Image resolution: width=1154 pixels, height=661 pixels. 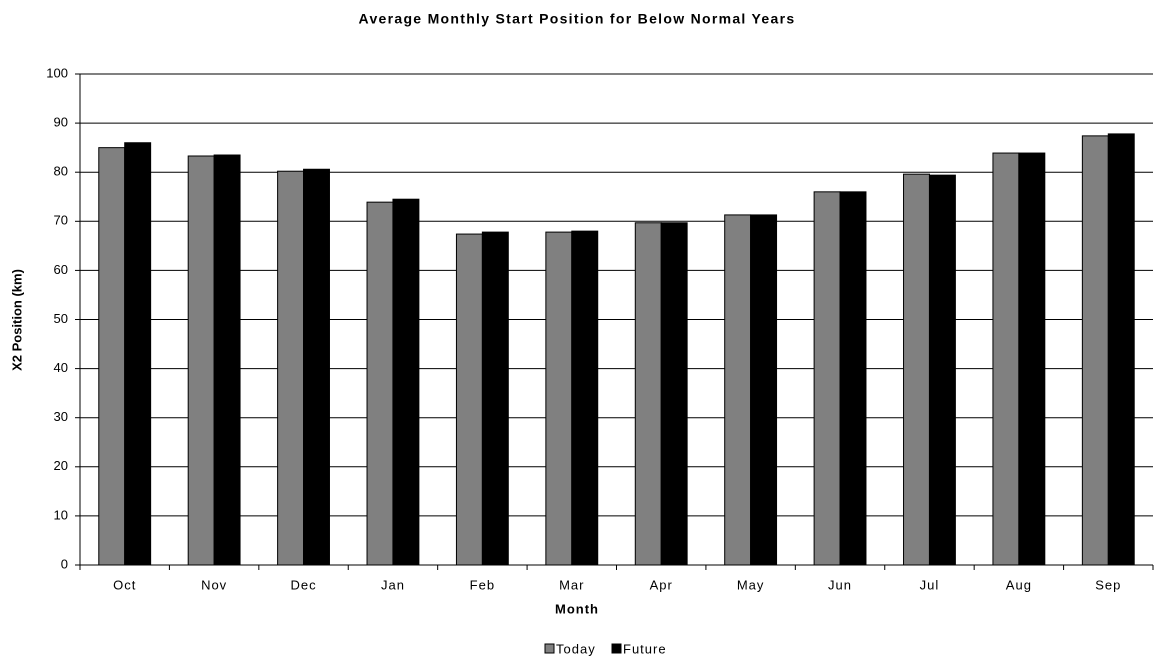 I want to click on x-axis-title: Month, so click(x=577, y=608).